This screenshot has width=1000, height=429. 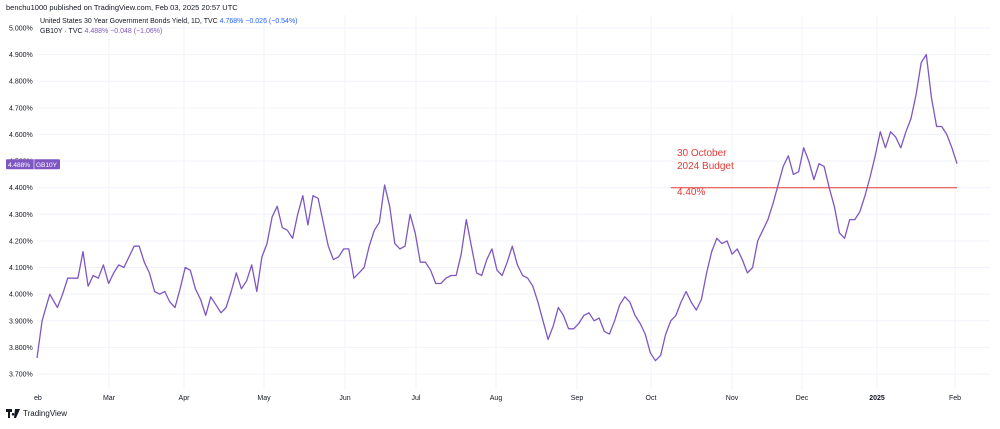 What do you see at coordinates (21, 215) in the screenshot?
I see `y-tick-label: 4.300%` at bounding box center [21, 215].